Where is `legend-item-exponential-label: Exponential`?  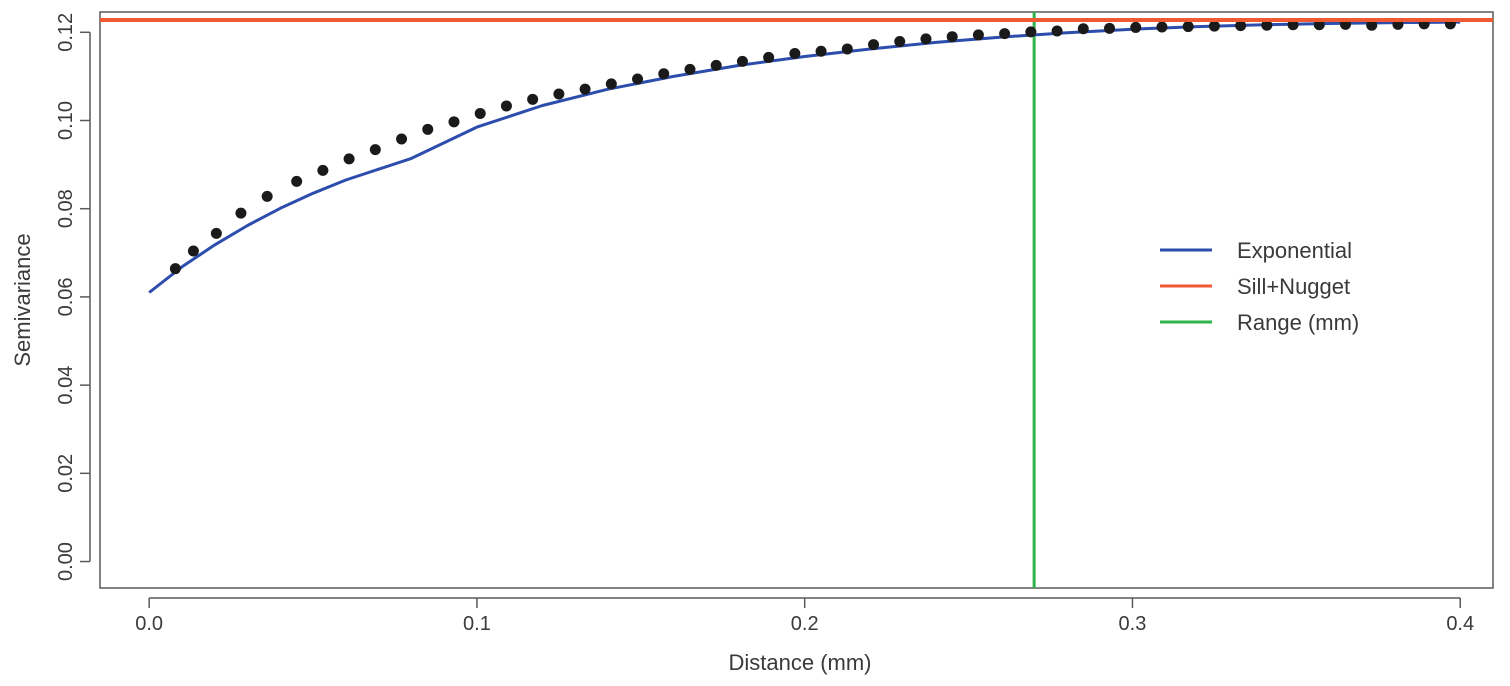
legend-item-exponential-label: Exponential is located at coordinates (1294, 250).